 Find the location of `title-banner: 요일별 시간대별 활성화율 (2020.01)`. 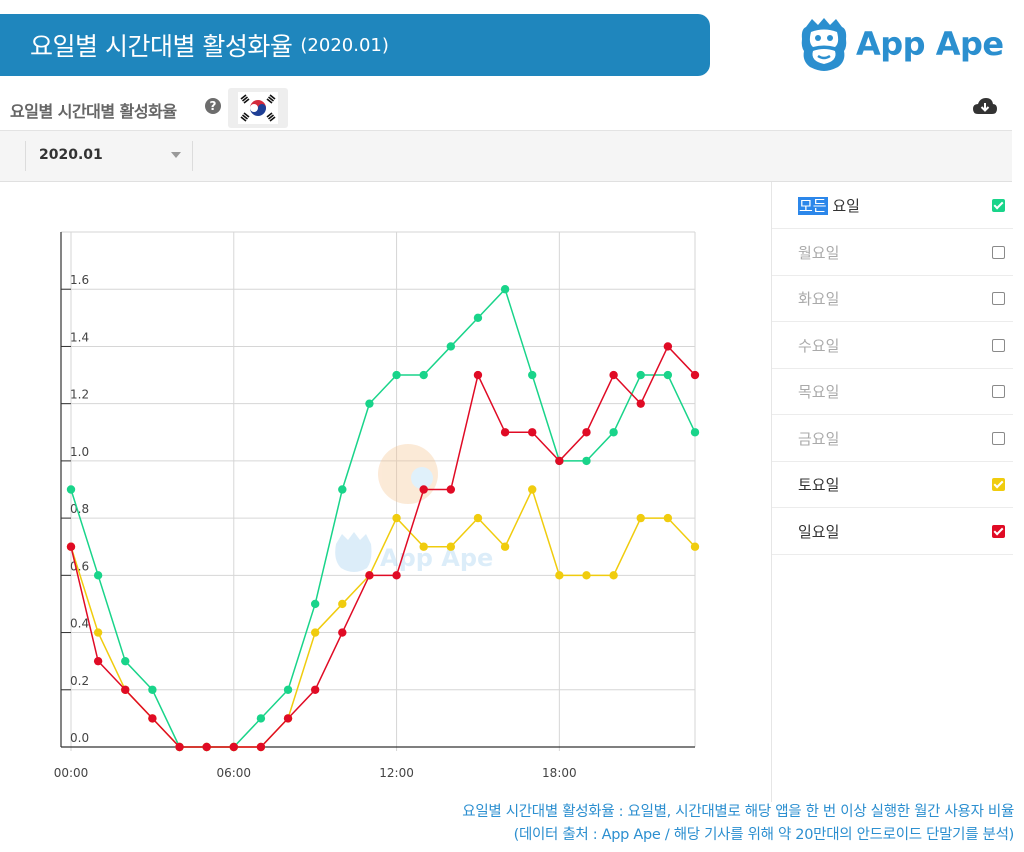

title-banner: 요일별 시간대별 활성화율 (2020.01) is located at coordinates (355, 45).